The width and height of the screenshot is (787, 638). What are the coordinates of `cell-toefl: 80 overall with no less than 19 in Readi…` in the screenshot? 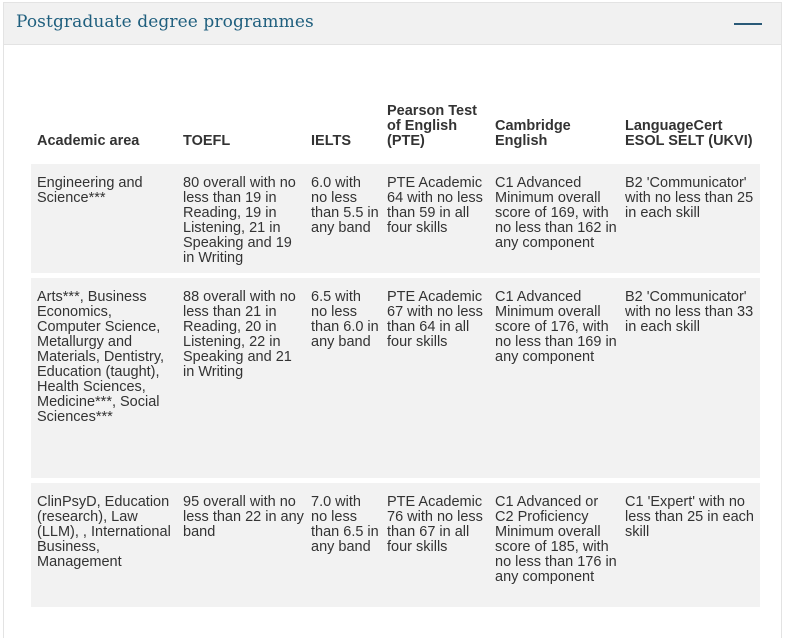 It's located at (241, 218).